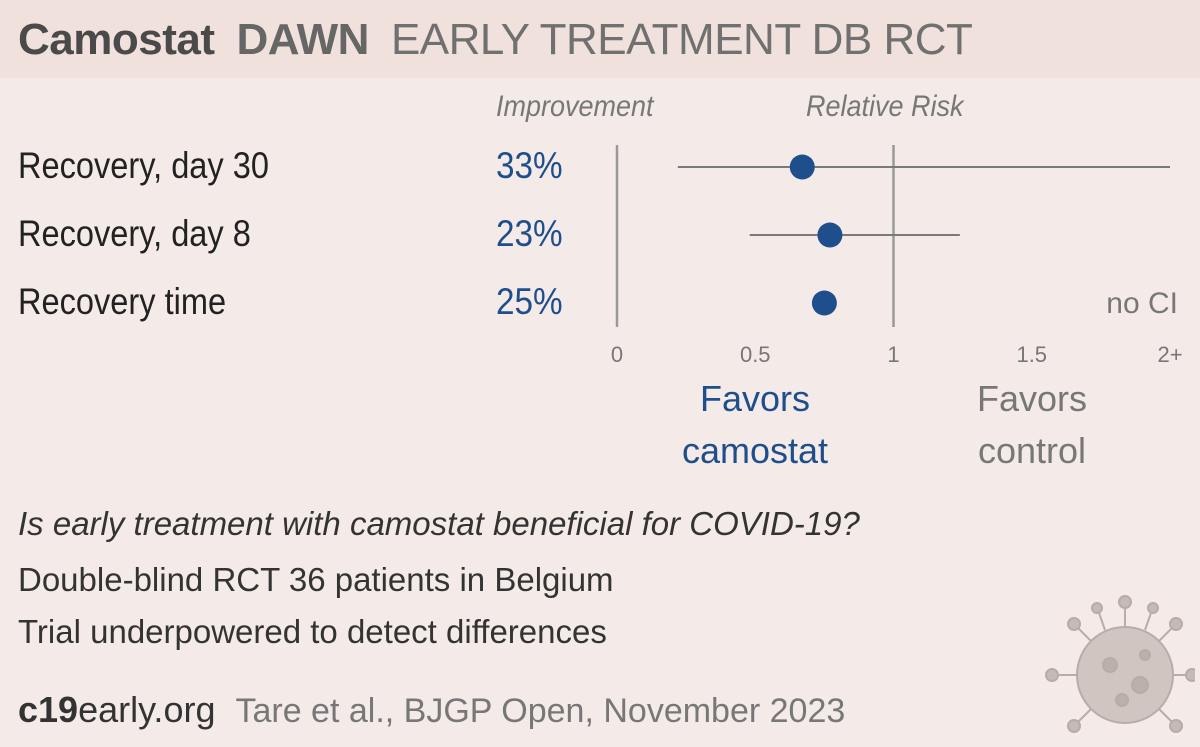 The width and height of the screenshot is (1200, 747). What do you see at coordinates (48, 709) in the screenshot?
I see `brand-bold: c19` at bounding box center [48, 709].